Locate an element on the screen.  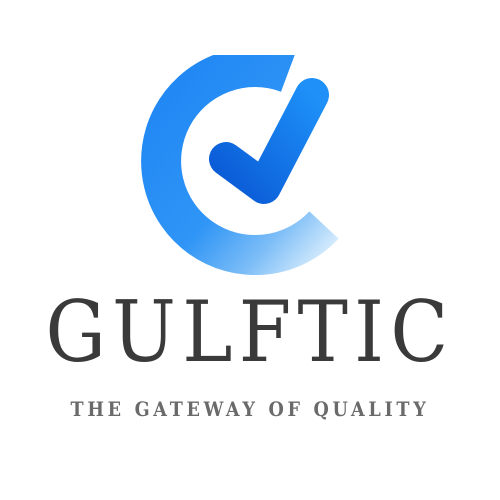
brand-tagline: THE GATEWAY OF QUALITY is located at coordinates (250, 409).